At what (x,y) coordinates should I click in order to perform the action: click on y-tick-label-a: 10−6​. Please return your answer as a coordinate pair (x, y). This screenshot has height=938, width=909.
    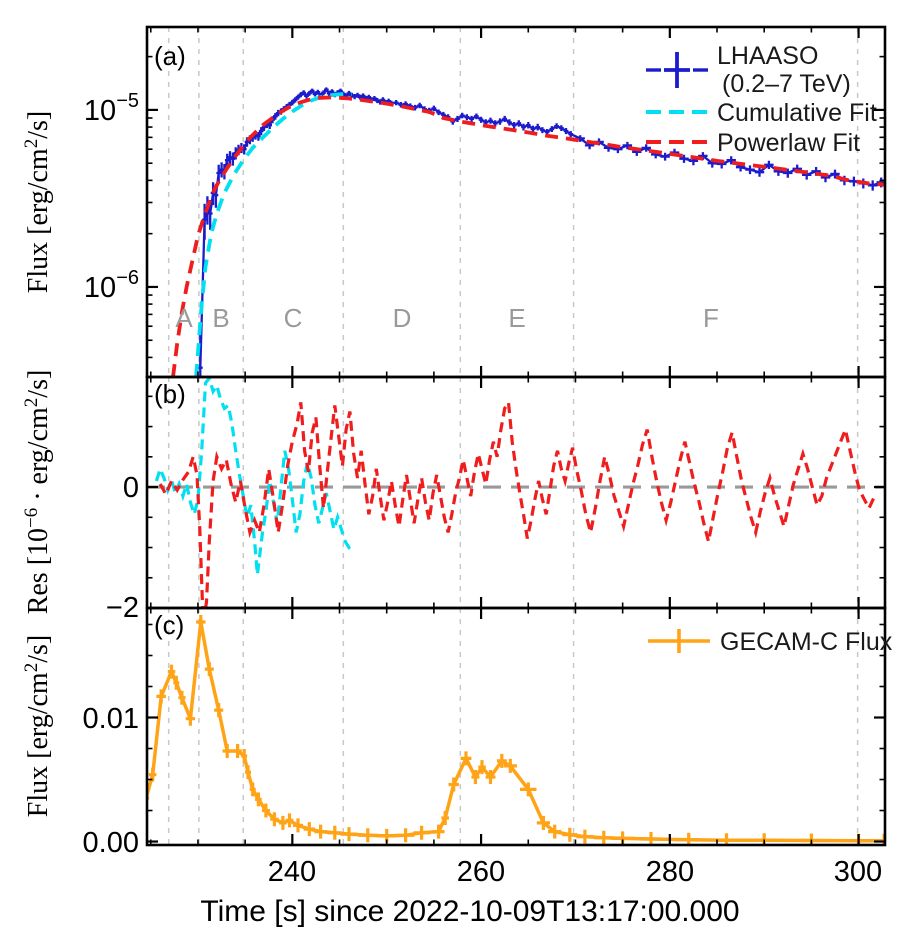
    Looking at the image, I should click on (111, 285).